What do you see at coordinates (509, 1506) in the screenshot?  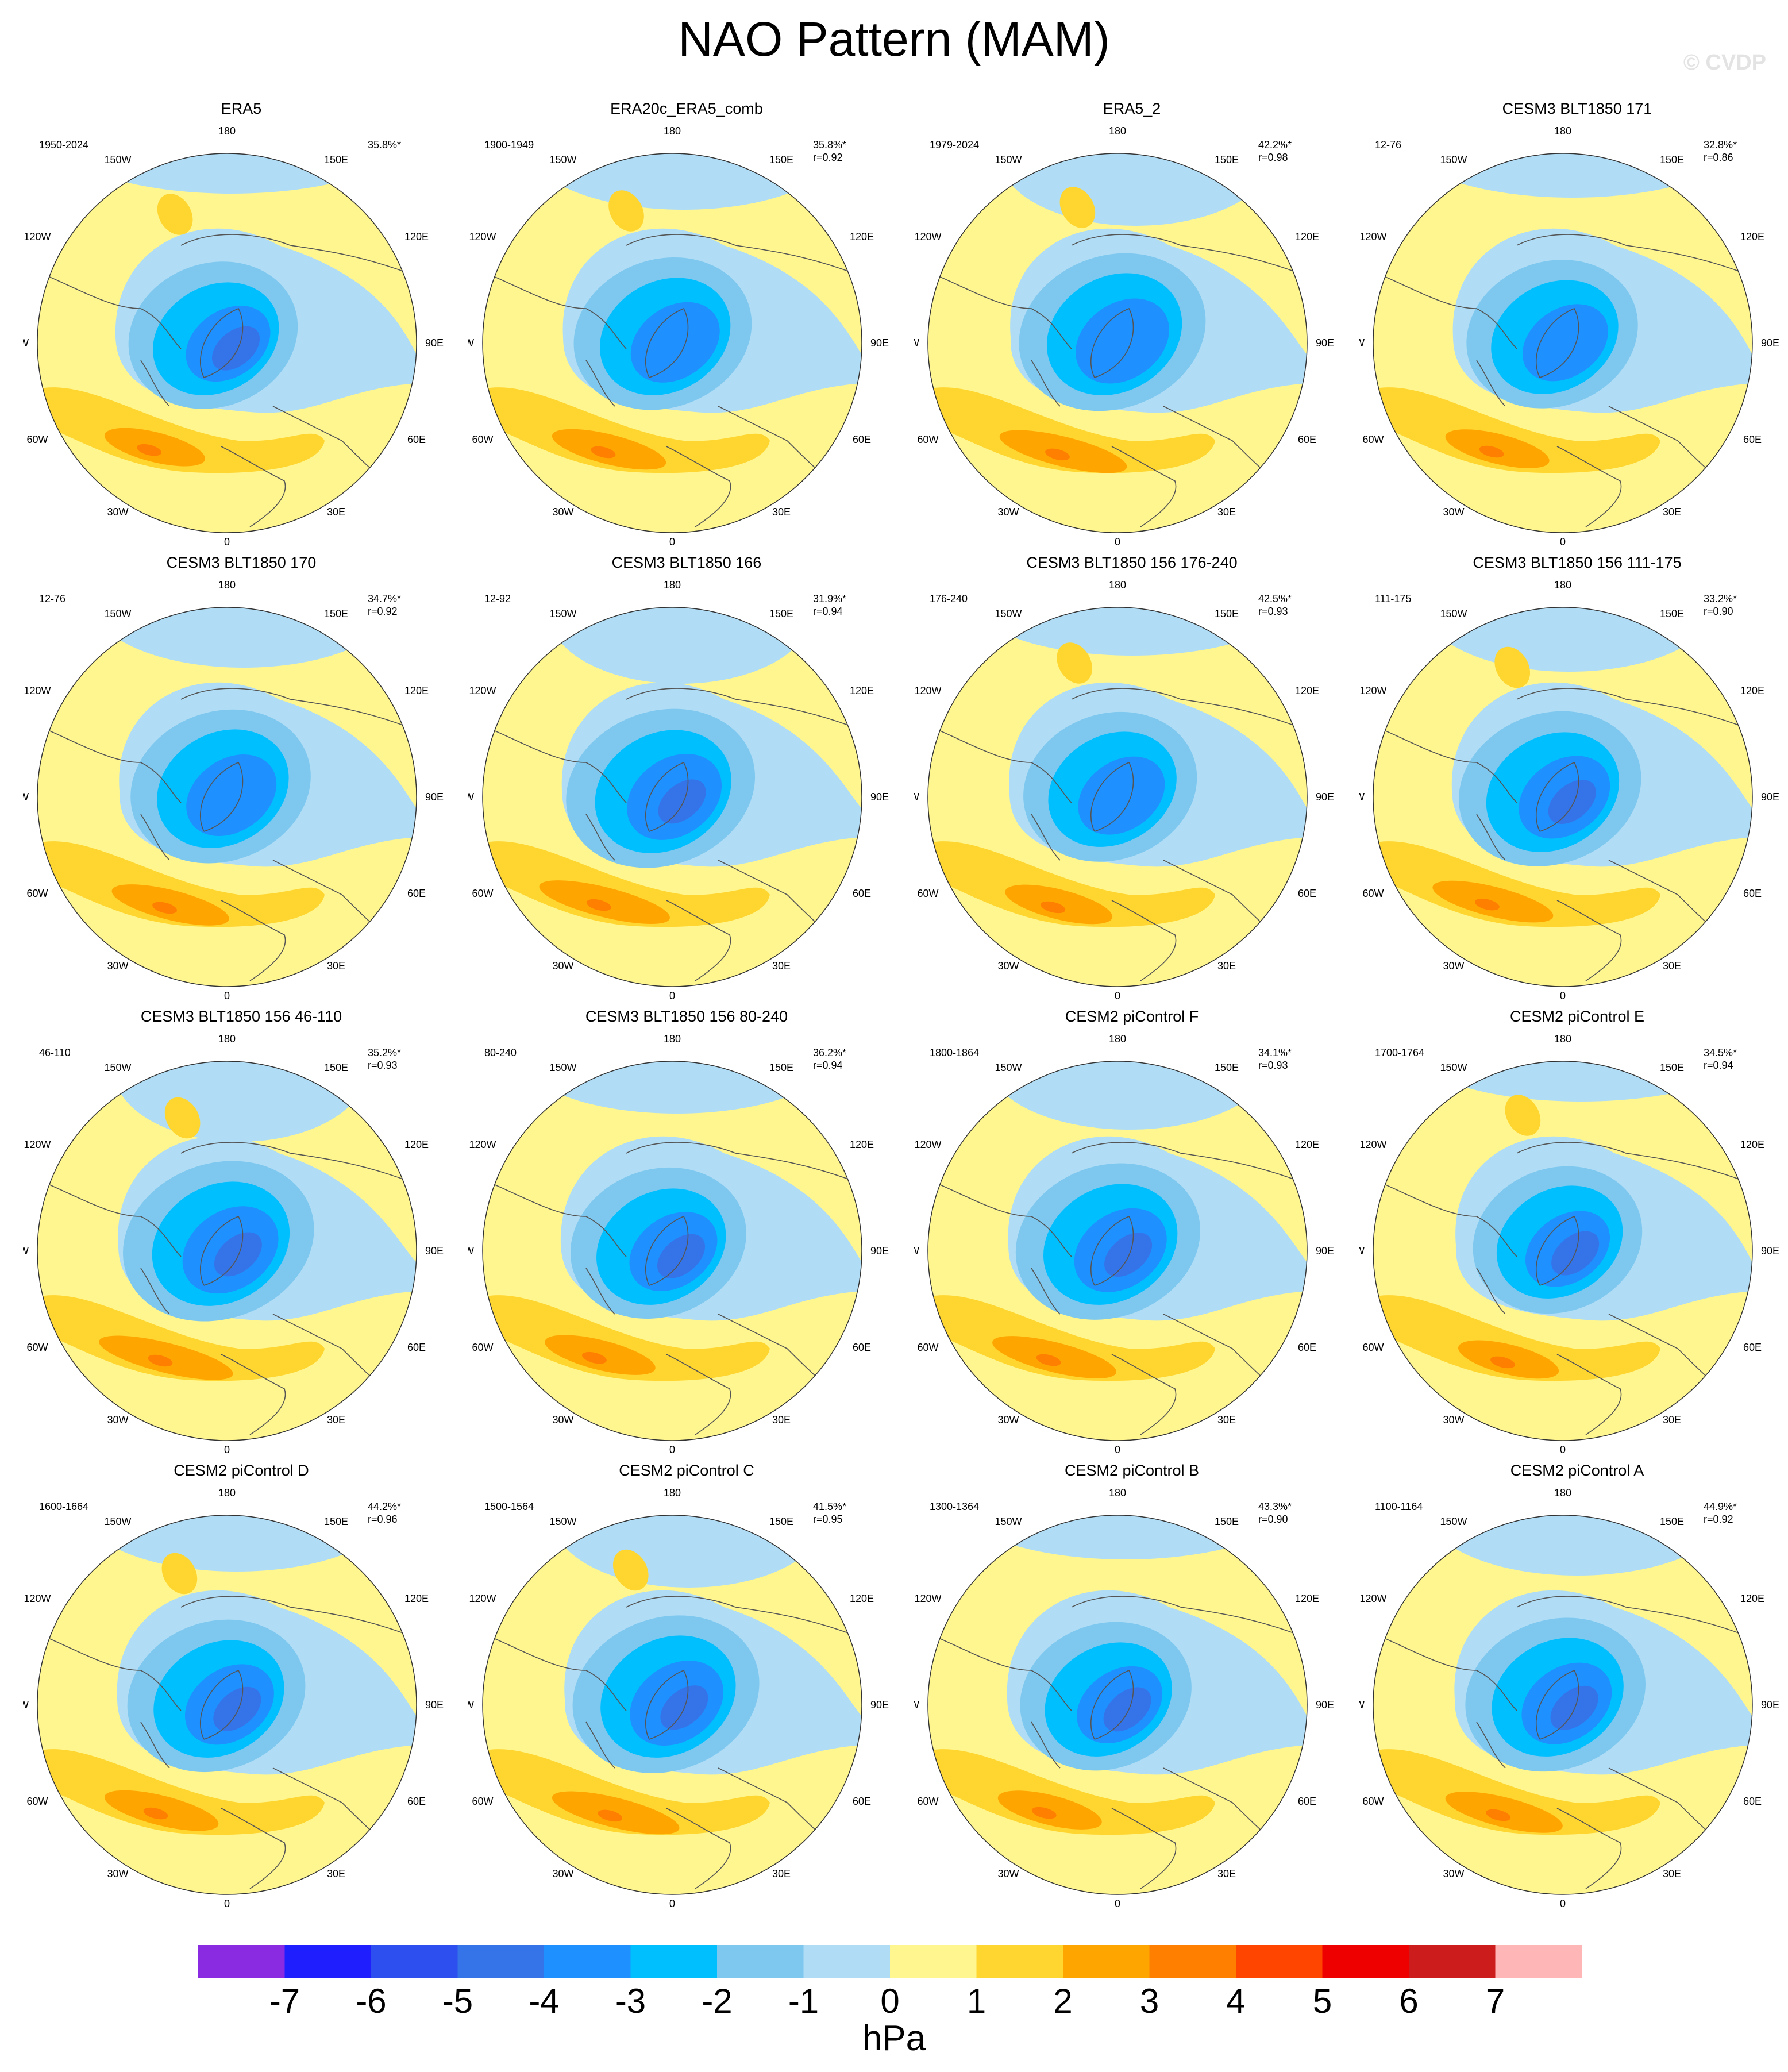 I see `period-label: 1500-1564` at bounding box center [509, 1506].